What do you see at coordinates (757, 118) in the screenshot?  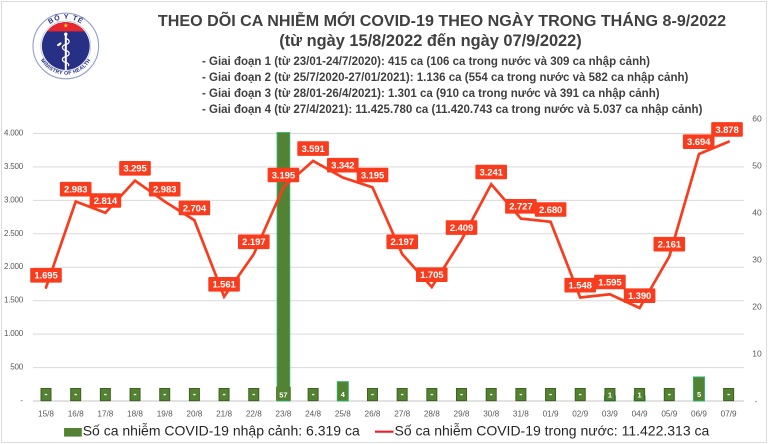 I see `svg-text: 60` at bounding box center [757, 118].